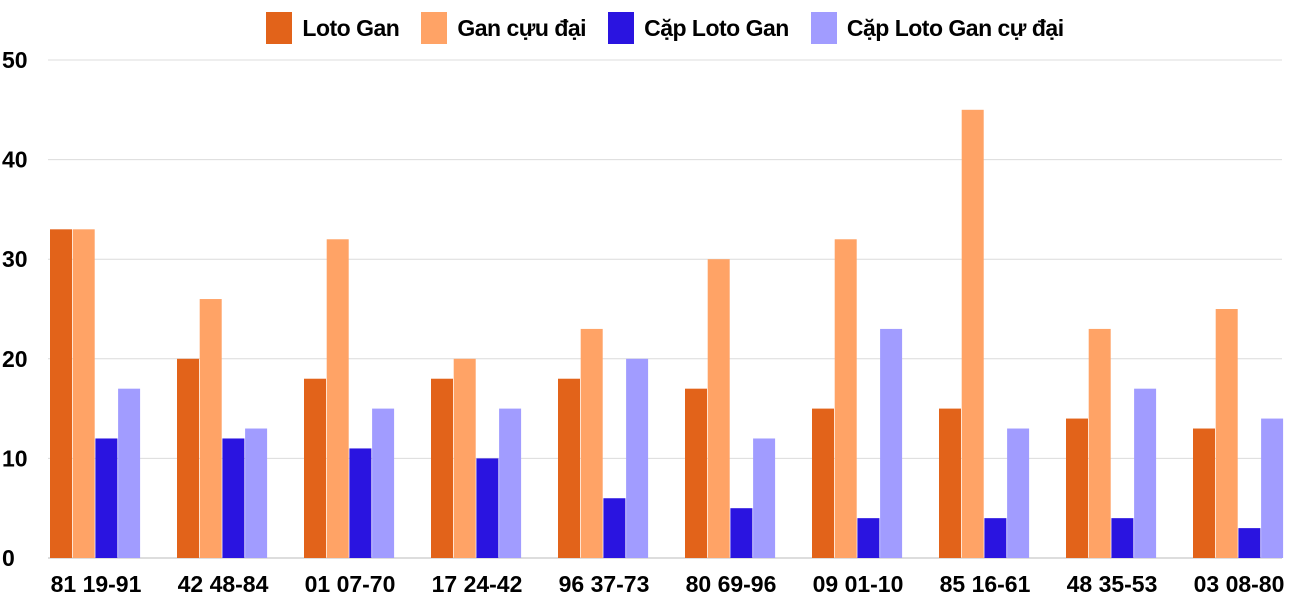  I want to click on x-tick-label: 96 37-73, so click(604, 584).